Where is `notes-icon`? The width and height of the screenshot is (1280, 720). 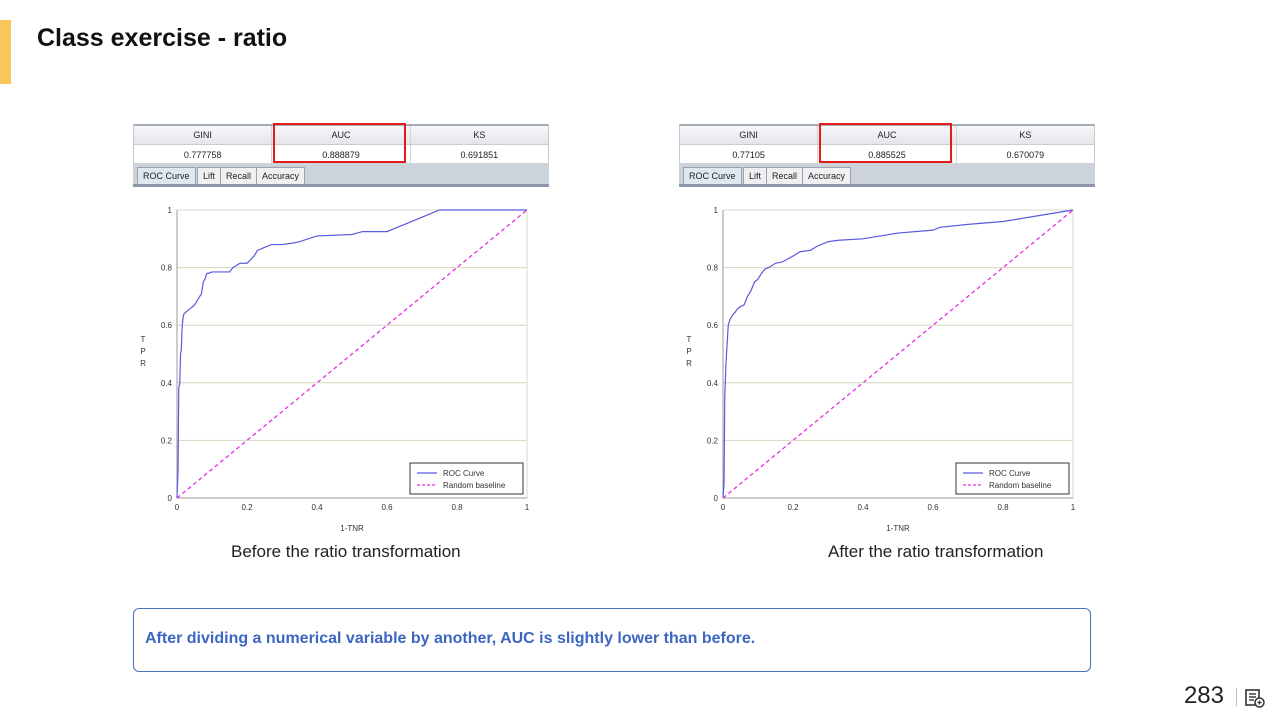 notes-icon is located at coordinates (1255, 698).